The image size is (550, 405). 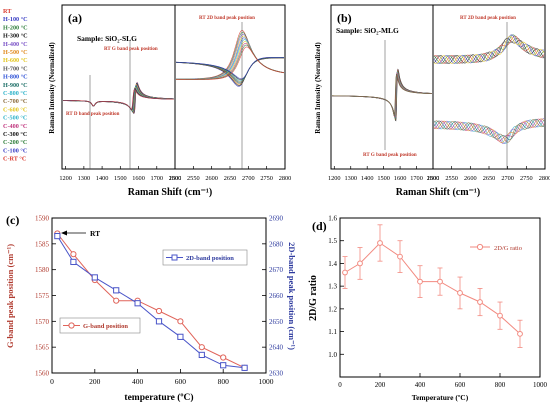 What do you see at coordinates (438, 192) in the screenshot?
I see `panel-b-xlabel: Raman Shift (cm⁻¹)` at bounding box center [438, 192].